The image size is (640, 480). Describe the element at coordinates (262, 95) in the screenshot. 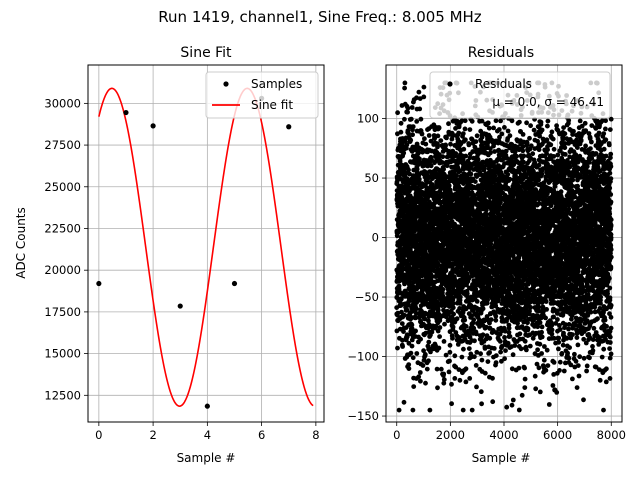

I see `sine-fit-legend: Samples Sine fit` at that location.